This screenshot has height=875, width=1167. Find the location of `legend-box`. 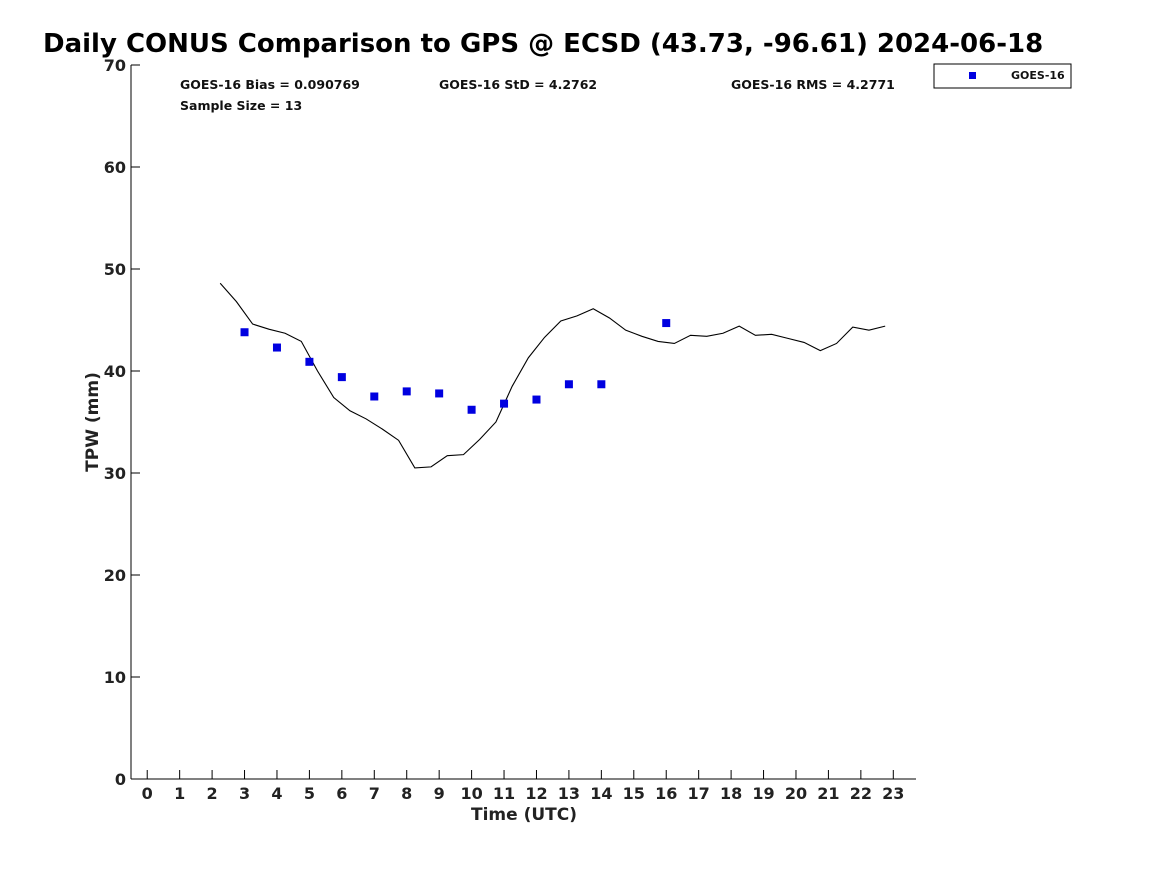

legend-box is located at coordinates (1002, 76).